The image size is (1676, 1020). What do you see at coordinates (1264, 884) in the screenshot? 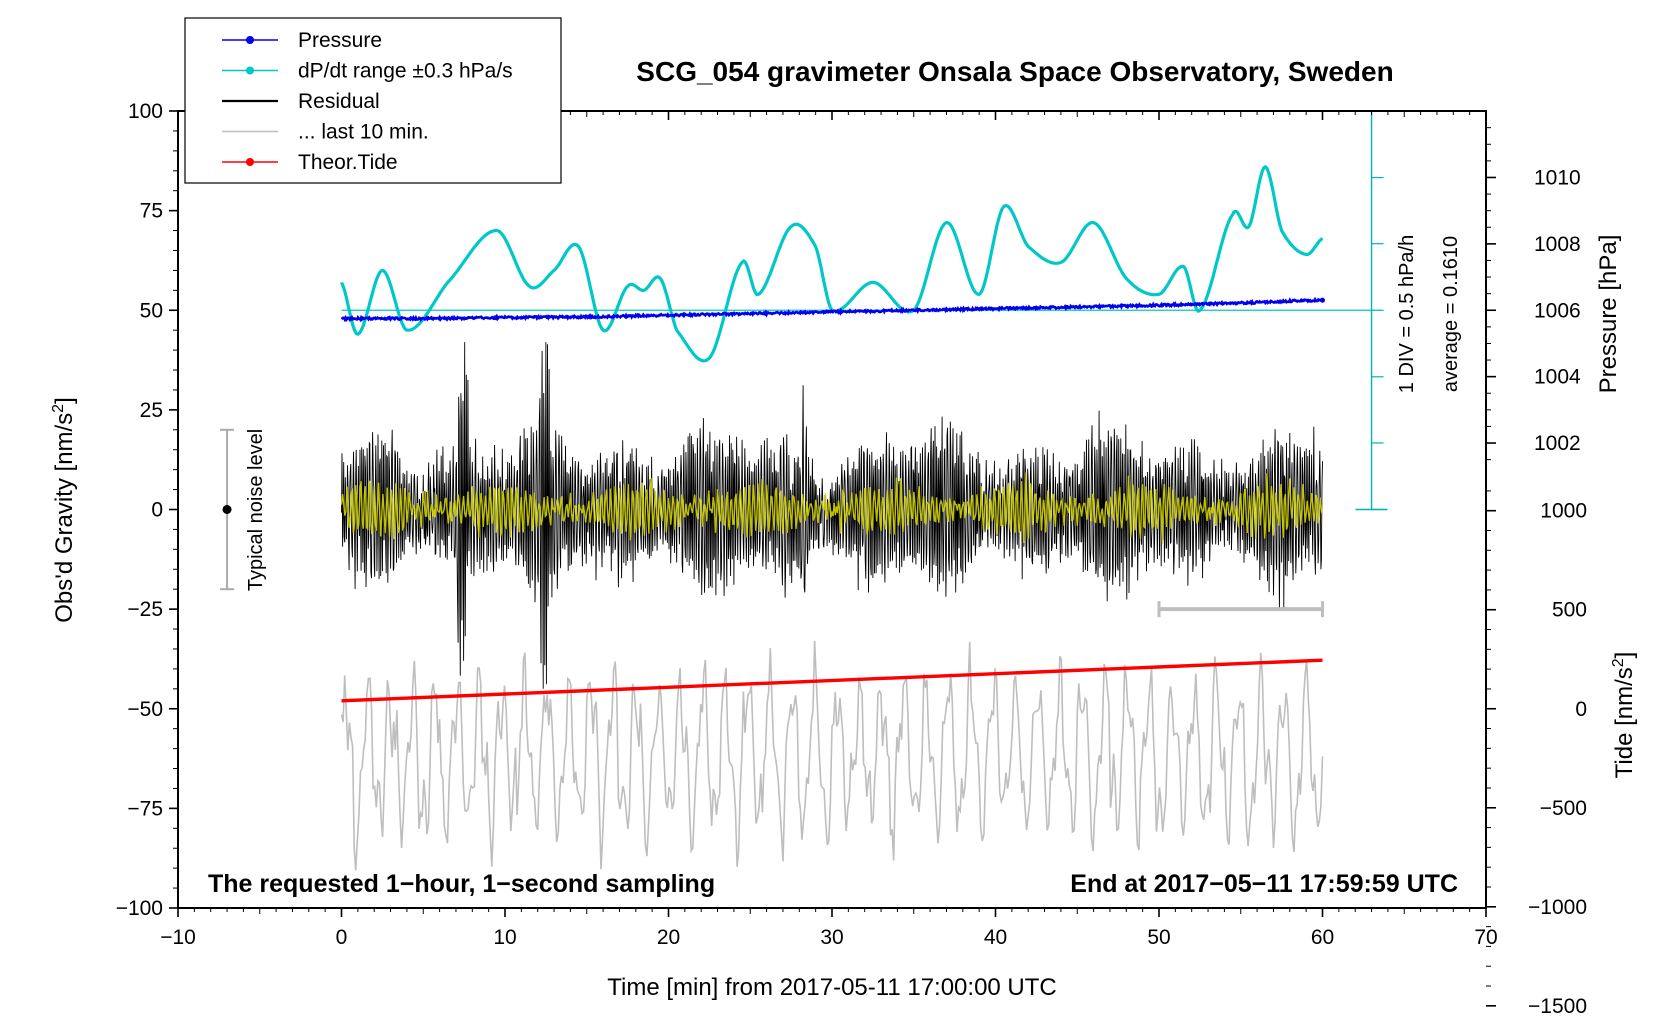
I see `annotation-end-time: End at 2017−05−11 17:59:59 UTC` at bounding box center [1264, 884].